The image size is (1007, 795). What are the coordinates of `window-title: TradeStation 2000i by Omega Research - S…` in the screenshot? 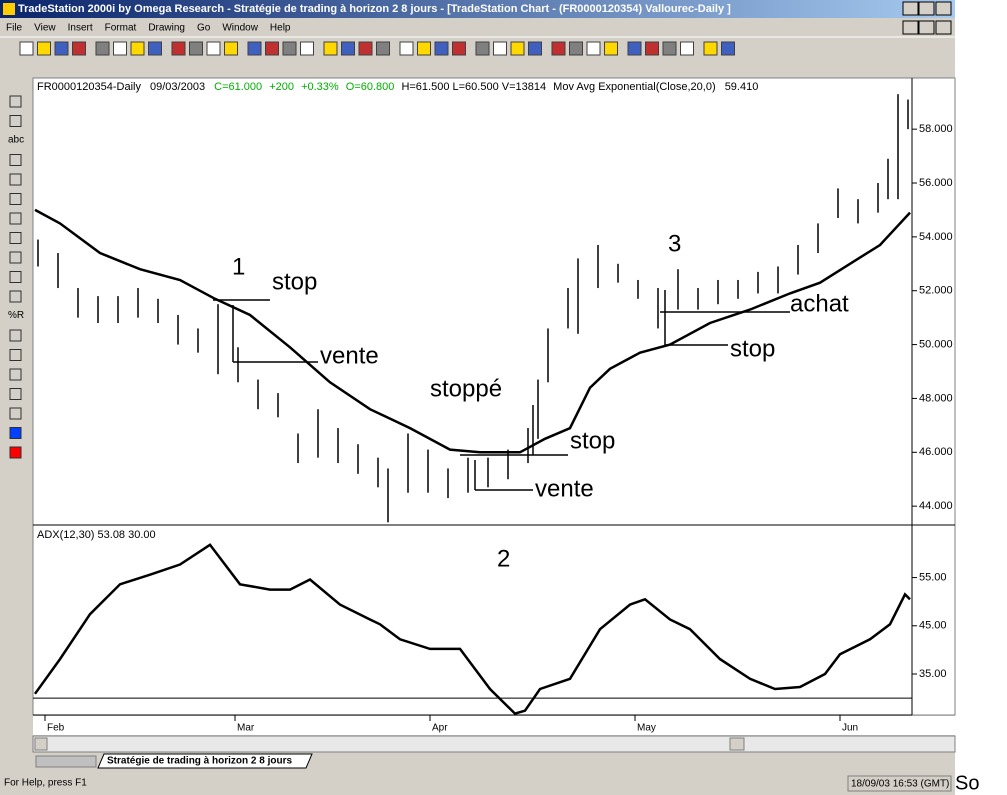 It's located at (374, 9).